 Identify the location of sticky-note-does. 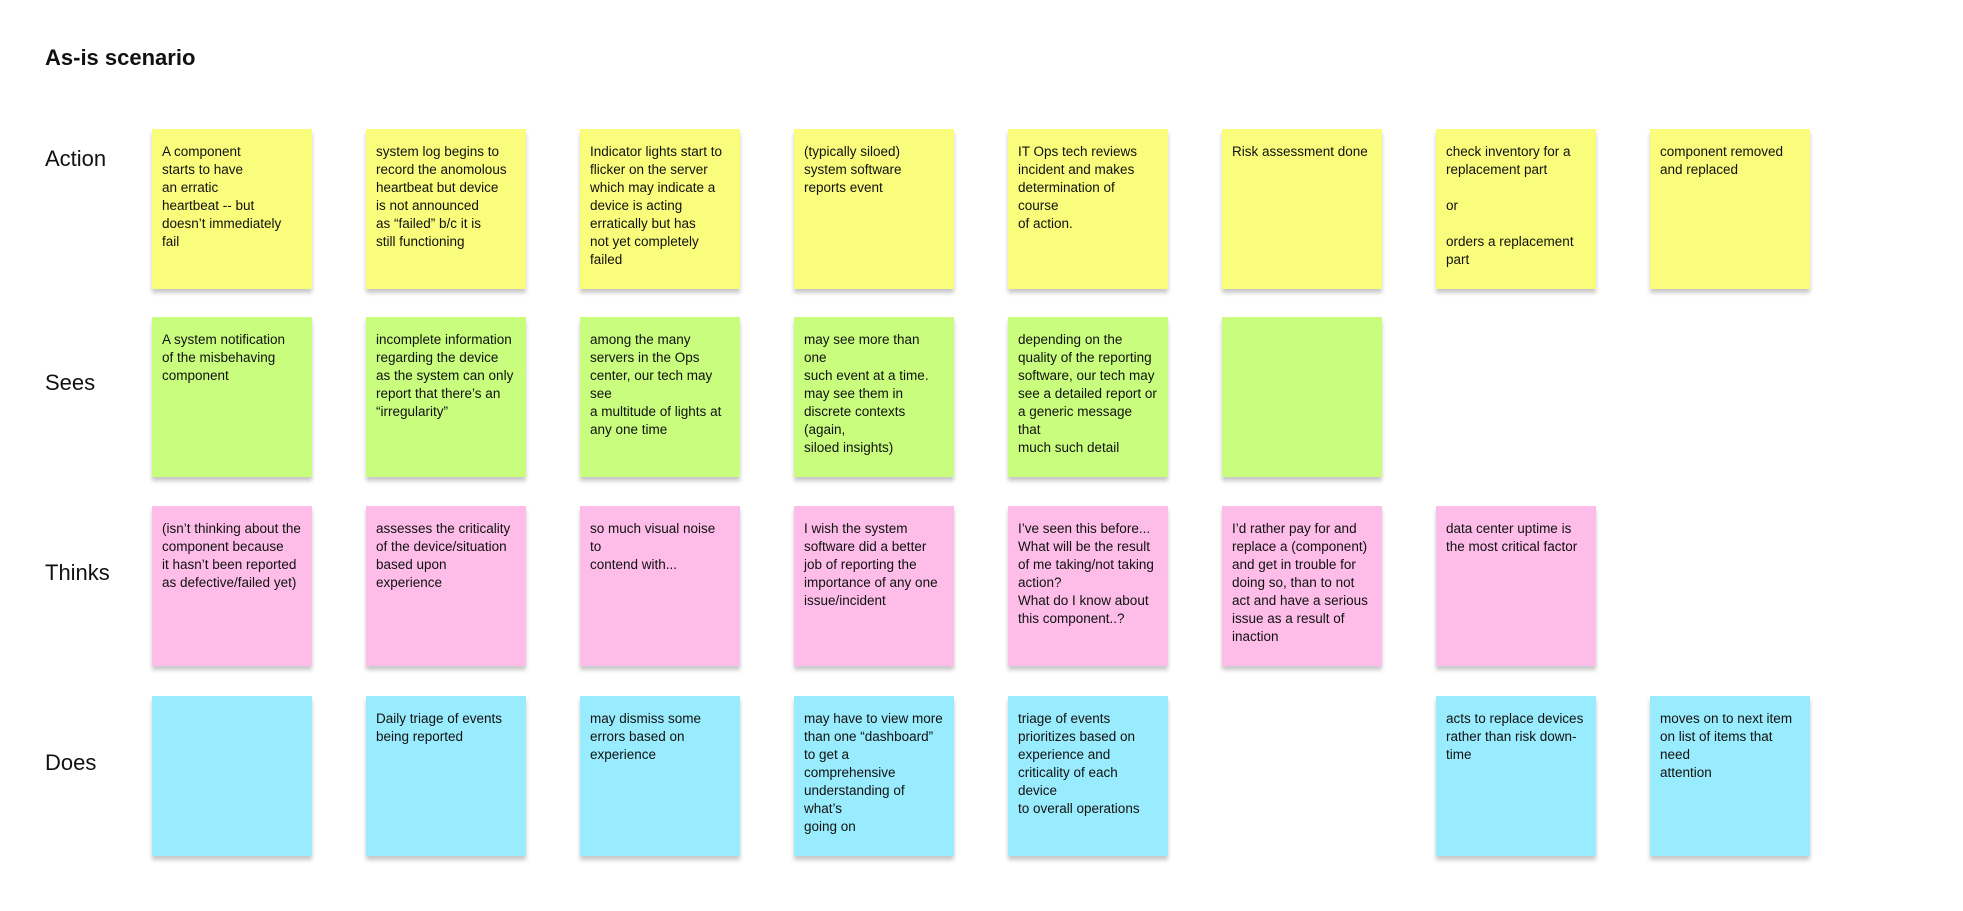
(232, 776).